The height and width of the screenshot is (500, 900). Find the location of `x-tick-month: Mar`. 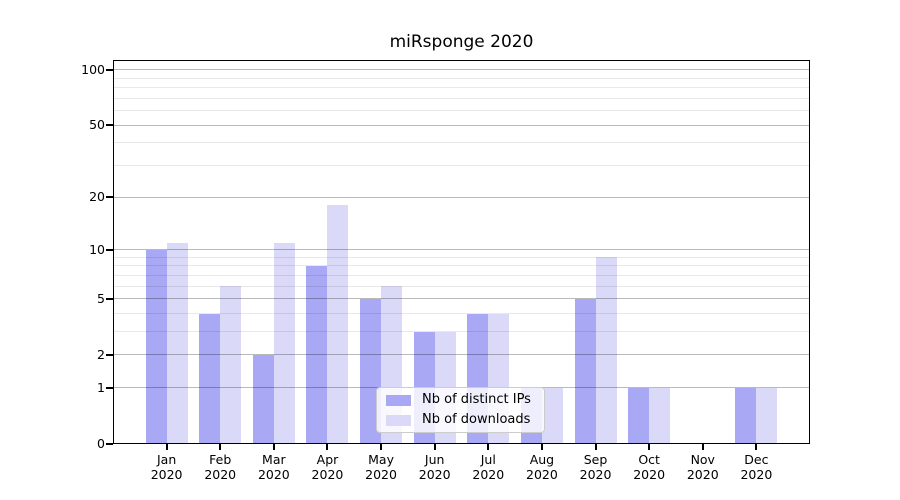

x-tick-month: Mar is located at coordinates (274, 459).